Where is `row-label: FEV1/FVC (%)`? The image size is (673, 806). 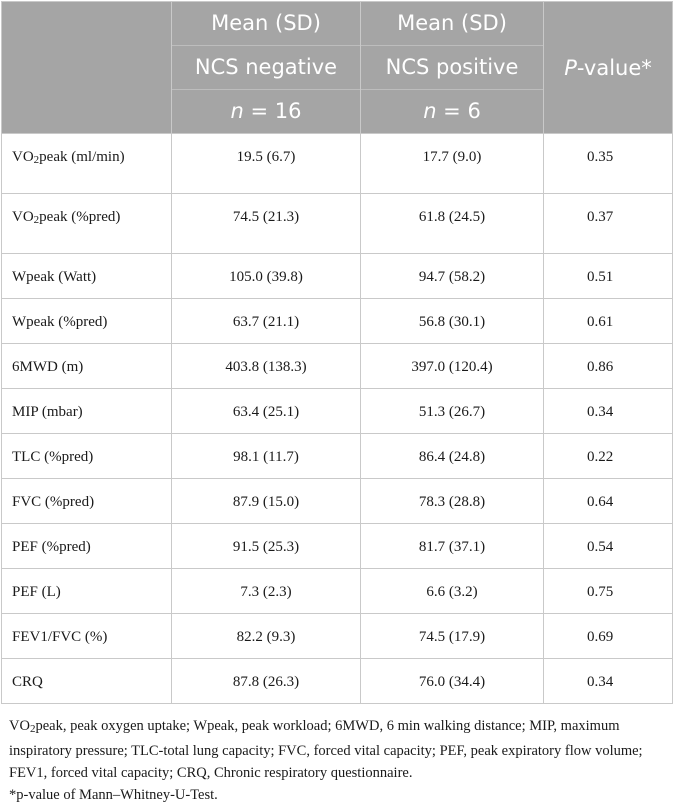
row-label: FEV1/FVC (%) is located at coordinates (86, 636).